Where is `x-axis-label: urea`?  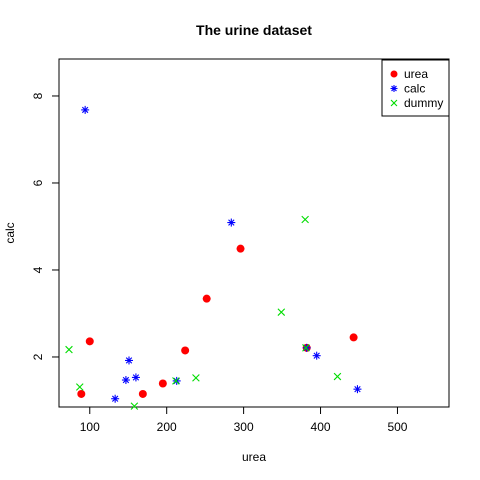 x-axis-label: urea is located at coordinates (254, 457).